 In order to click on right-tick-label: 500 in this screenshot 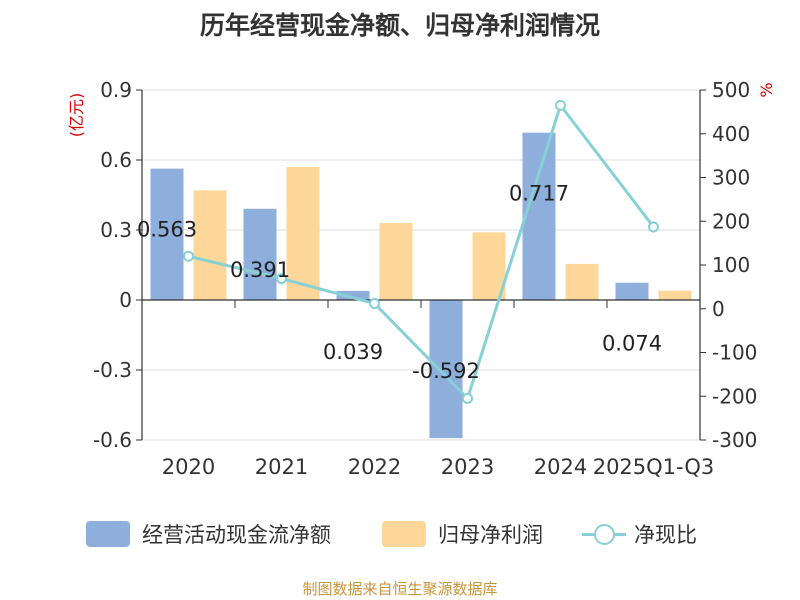, I will do `click(731, 90)`.